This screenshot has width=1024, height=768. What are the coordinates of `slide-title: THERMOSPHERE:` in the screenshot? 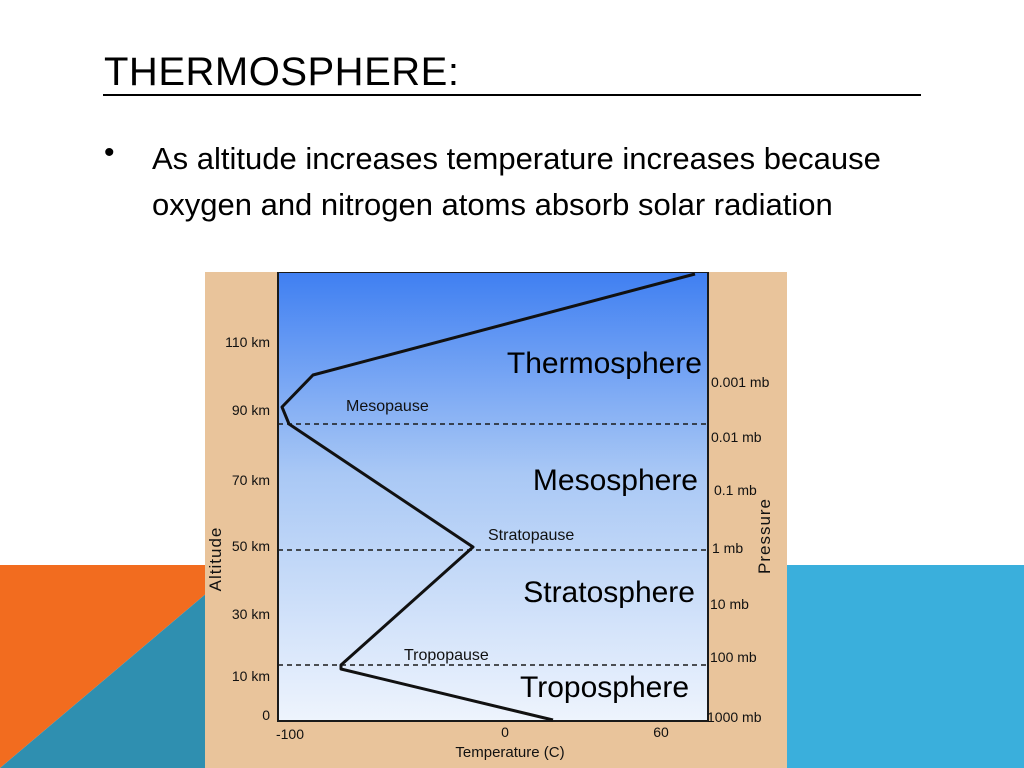 It's located at (282, 72).